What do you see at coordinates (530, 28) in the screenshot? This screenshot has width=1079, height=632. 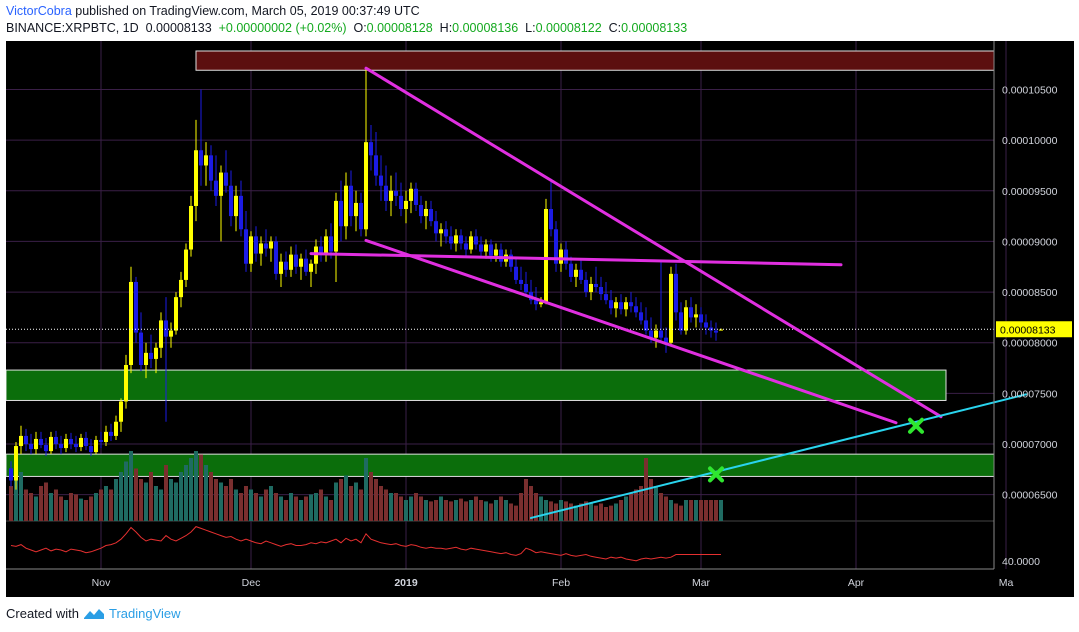 I see `low-label: L:` at bounding box center [530, 28].